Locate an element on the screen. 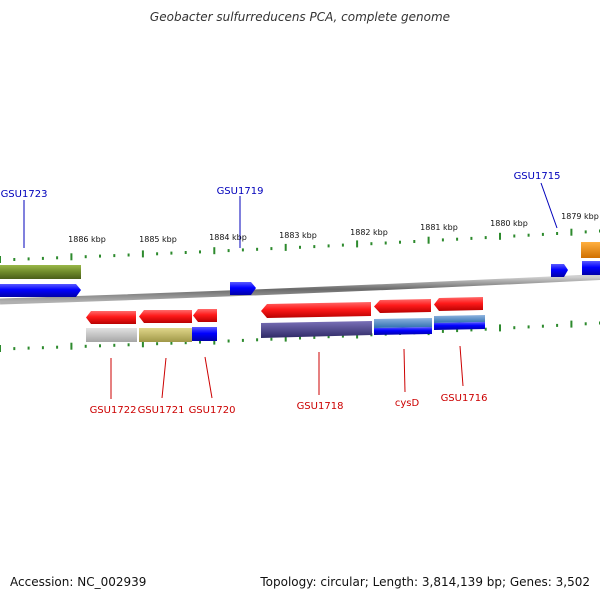 The width and height of the screenshot is (600, 600). tick-label-1885: 1885 kbp is located at coordinates (158, 239).